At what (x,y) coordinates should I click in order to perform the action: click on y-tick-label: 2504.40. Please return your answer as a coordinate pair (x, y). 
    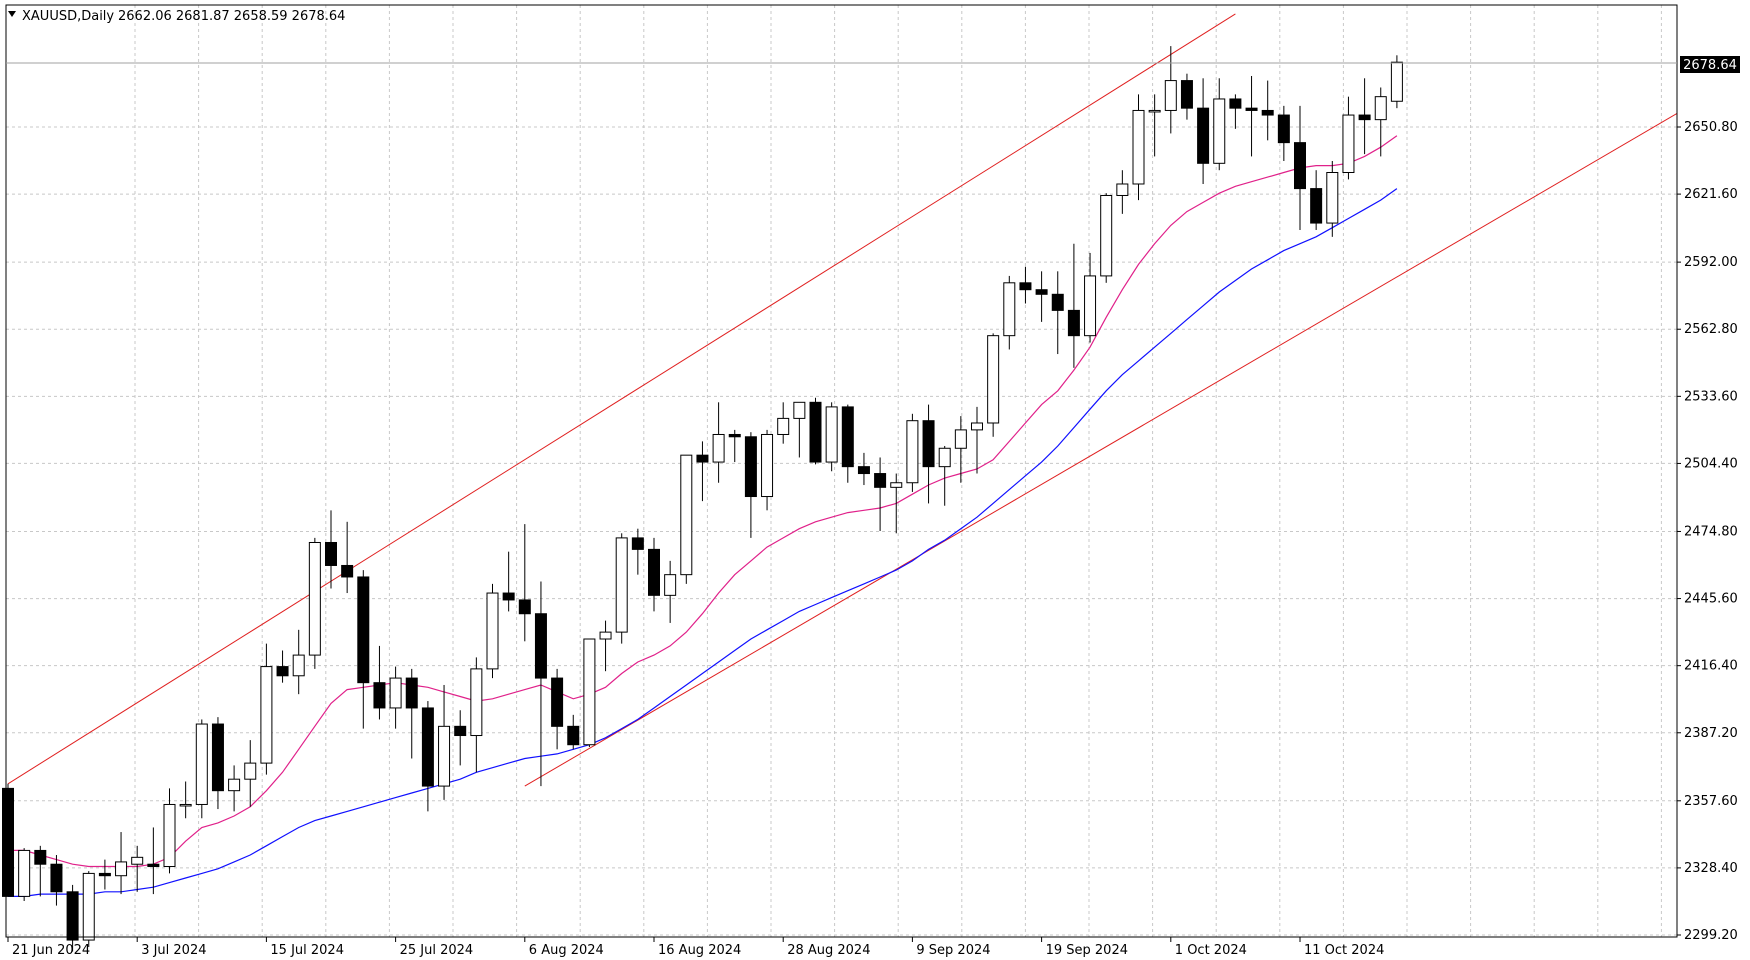
    Looking at the image, I should click on (1711, 463).